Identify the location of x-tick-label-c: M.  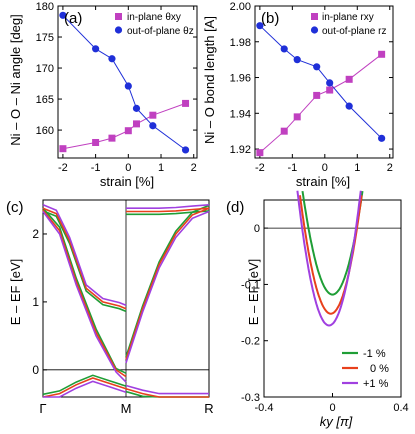
(126, 408).